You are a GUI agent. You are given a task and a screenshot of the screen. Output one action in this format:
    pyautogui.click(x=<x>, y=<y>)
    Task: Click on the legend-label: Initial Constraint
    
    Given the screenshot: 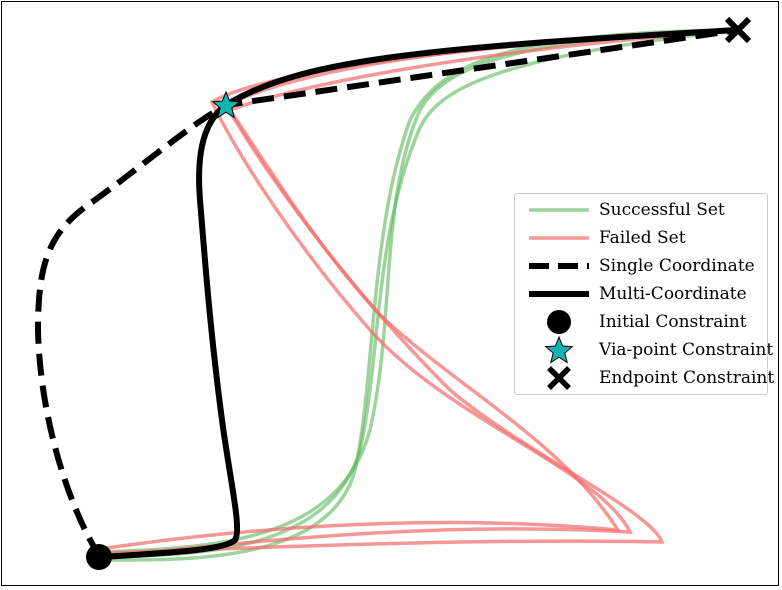 What is the action you would take?
    pyautogui.click(x=673, y=322)
    